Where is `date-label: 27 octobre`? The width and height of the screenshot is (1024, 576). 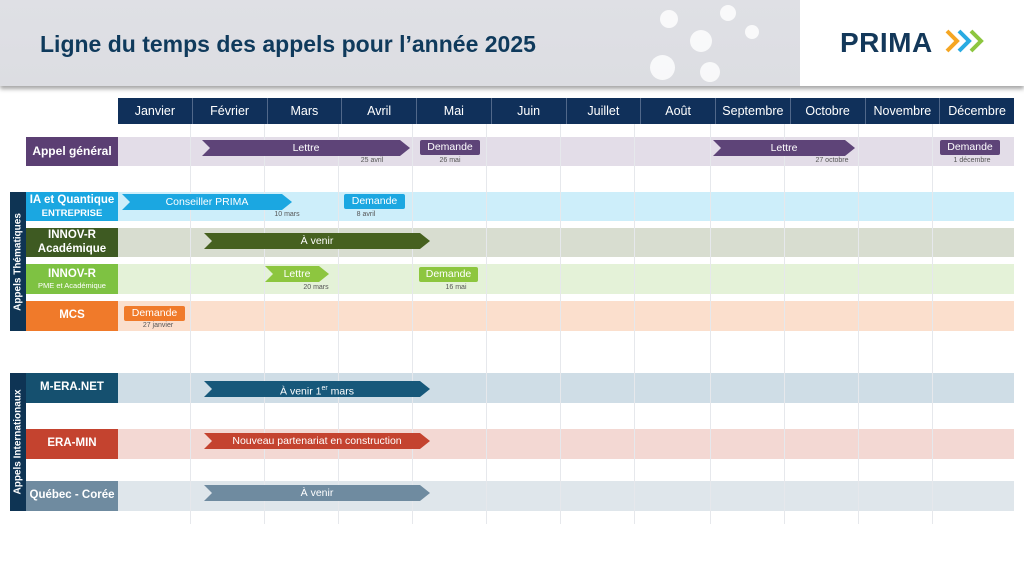
date-label: 27 octobre is located at coordinates (832, 160).